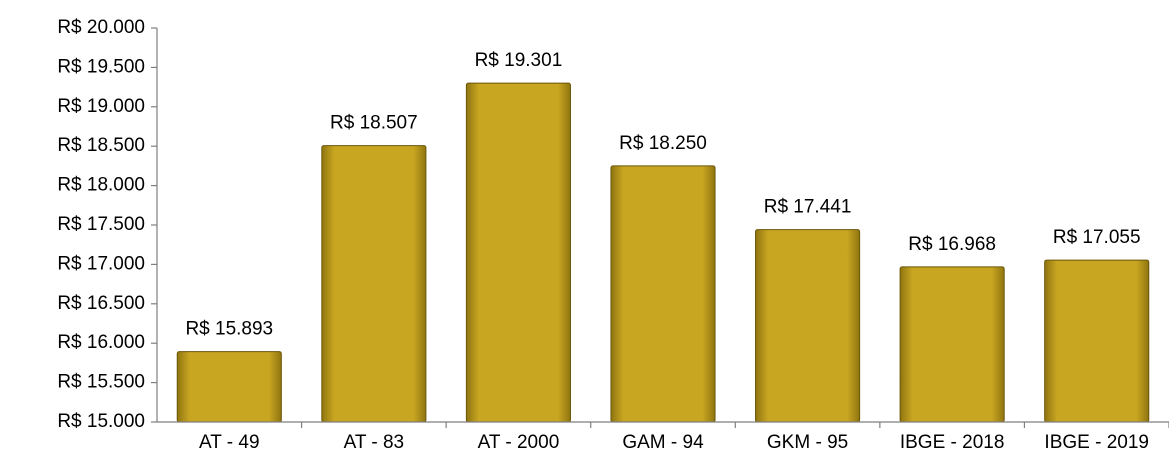 The width and height of the screenshot is (1169, 459). What do you see at coordinates (101, 224) in the screenshot?
I see `y-tick-label: R$ 17.500` at bounding box center [101, 224].